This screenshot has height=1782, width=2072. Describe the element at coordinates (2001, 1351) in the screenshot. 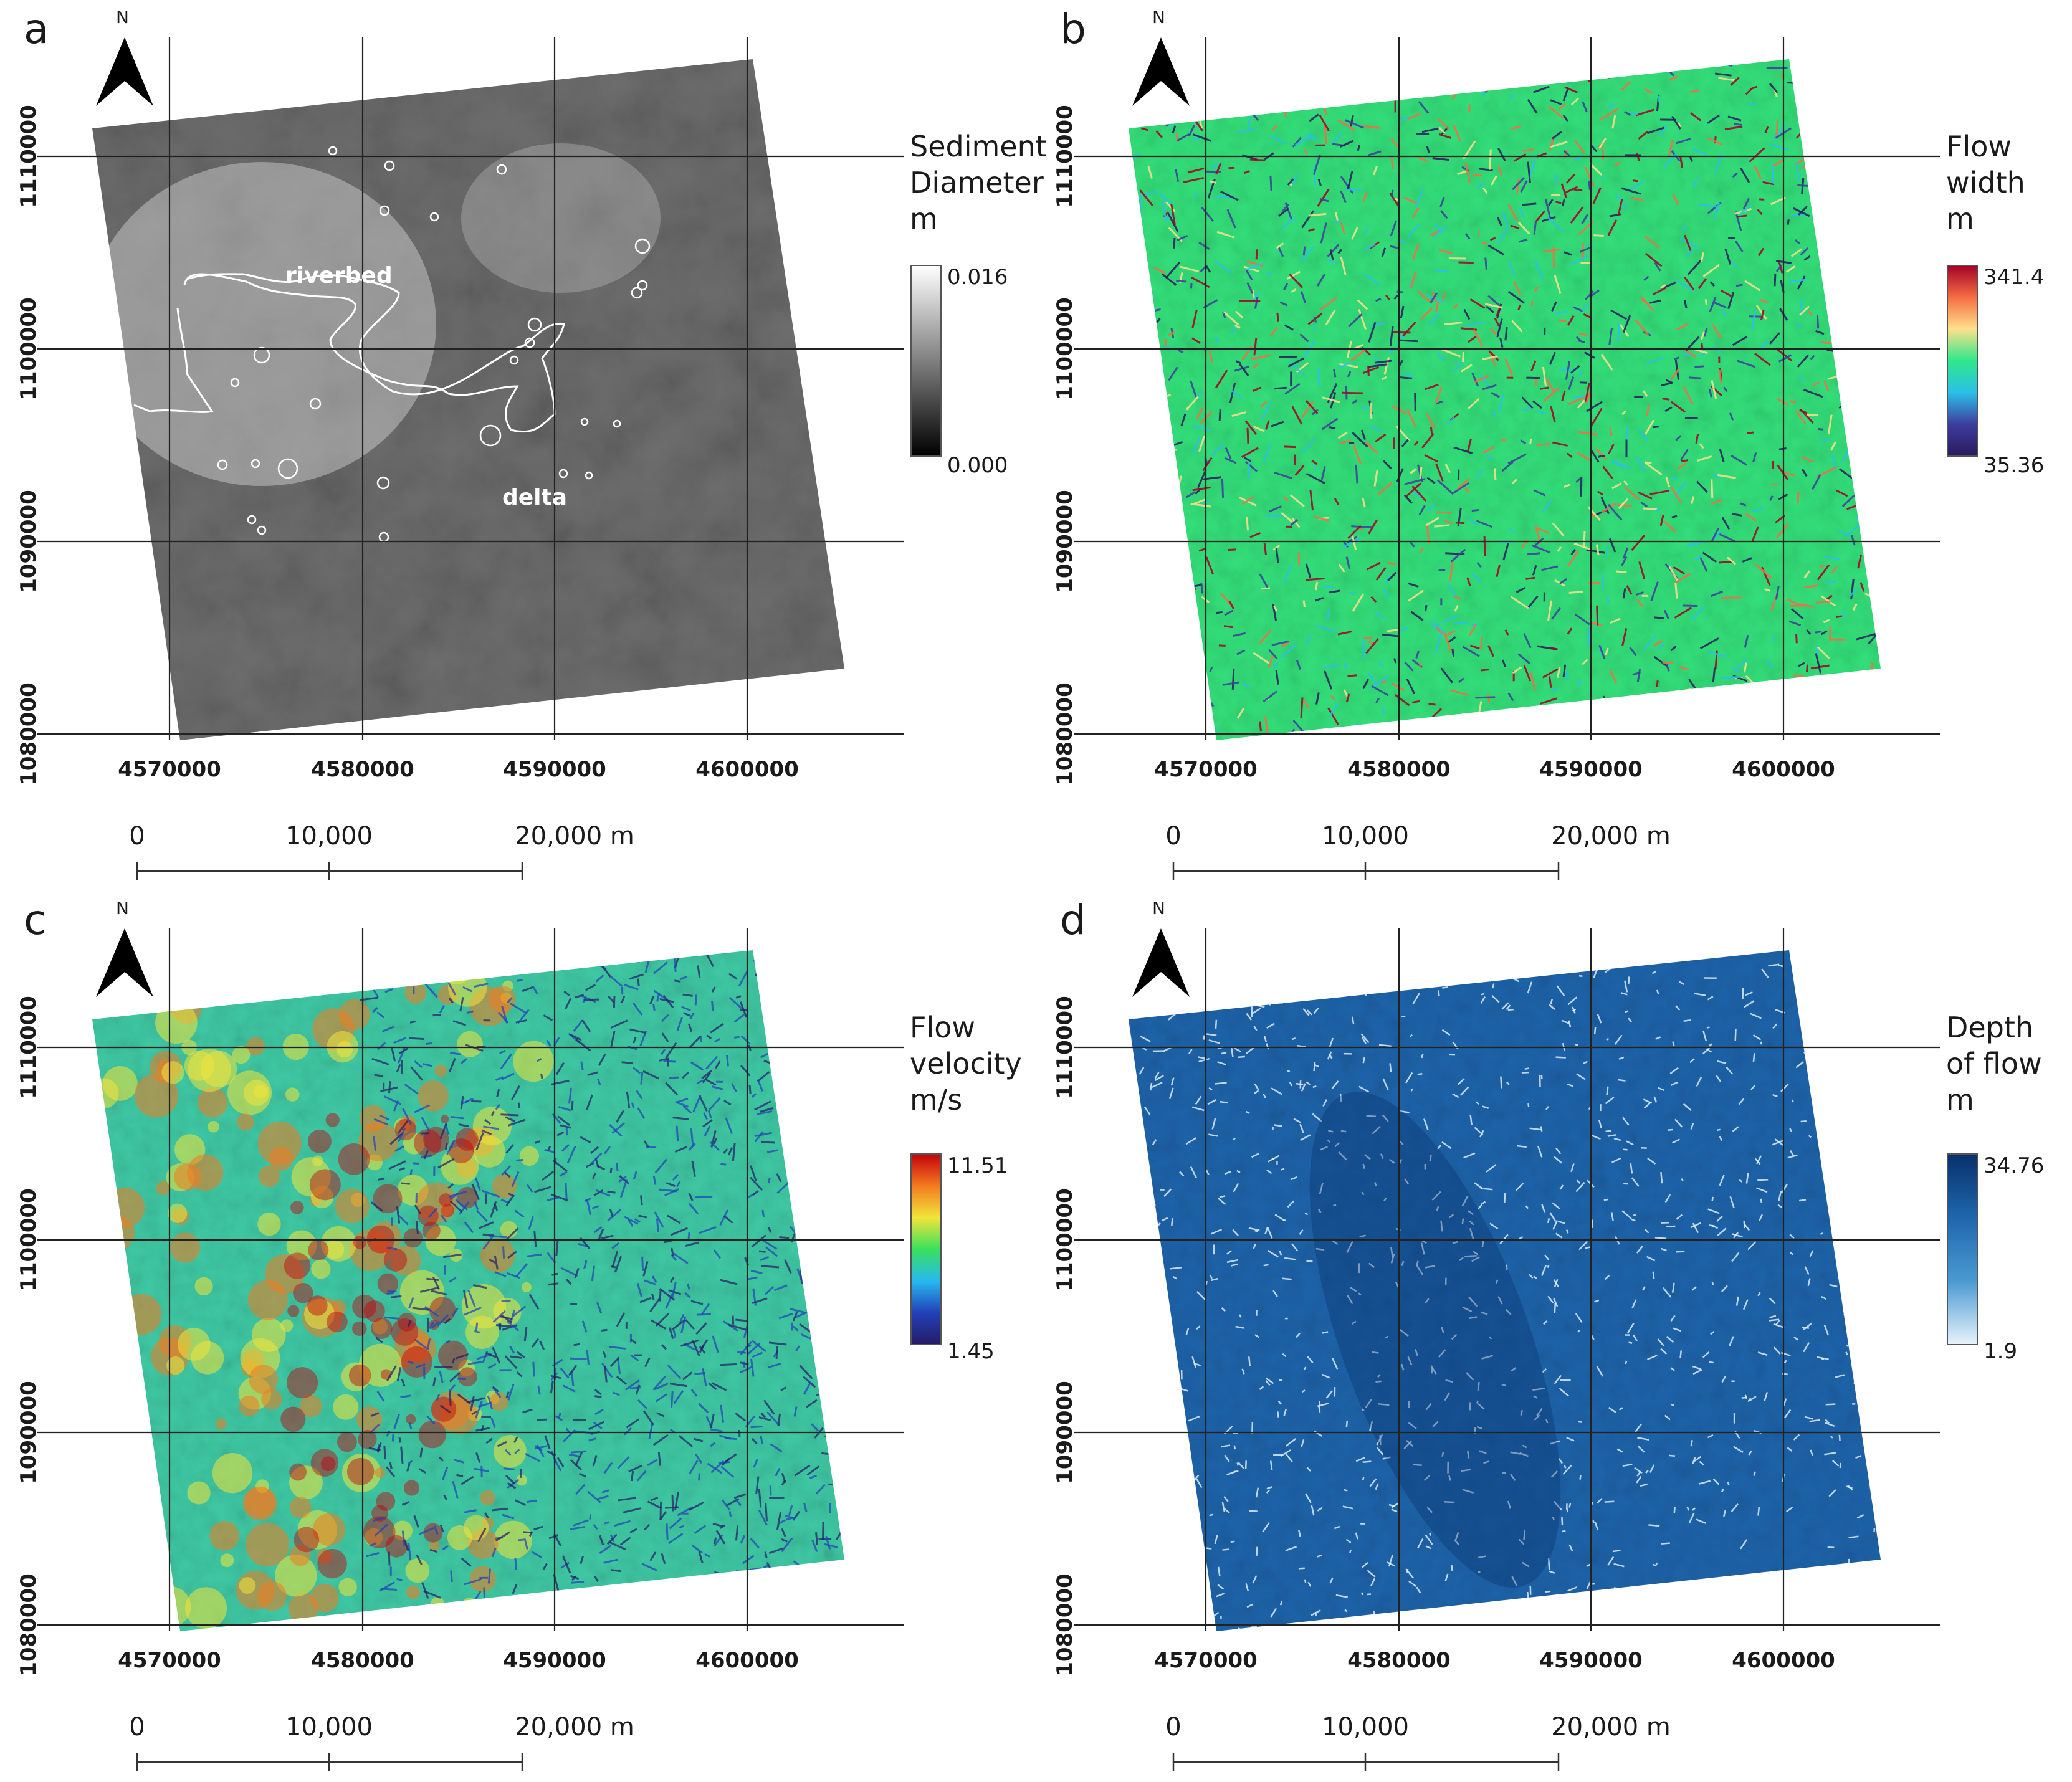

I see `legend-min-value: 1.9` at that location.